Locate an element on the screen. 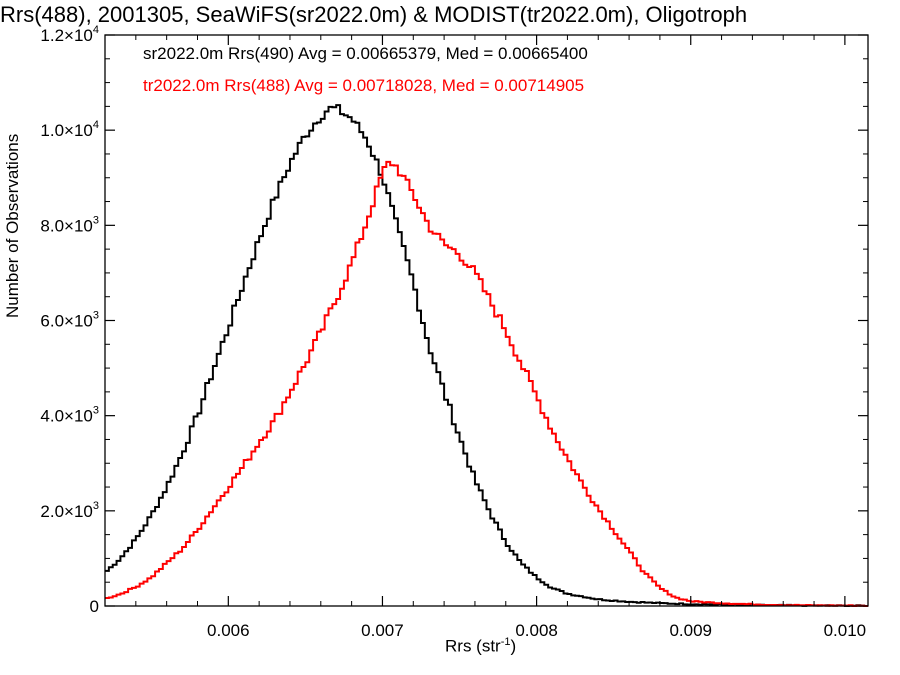 The image size is (900, 675). y-tick-label-5: 1.0×10⁴ is located at coordinates (69, 129).